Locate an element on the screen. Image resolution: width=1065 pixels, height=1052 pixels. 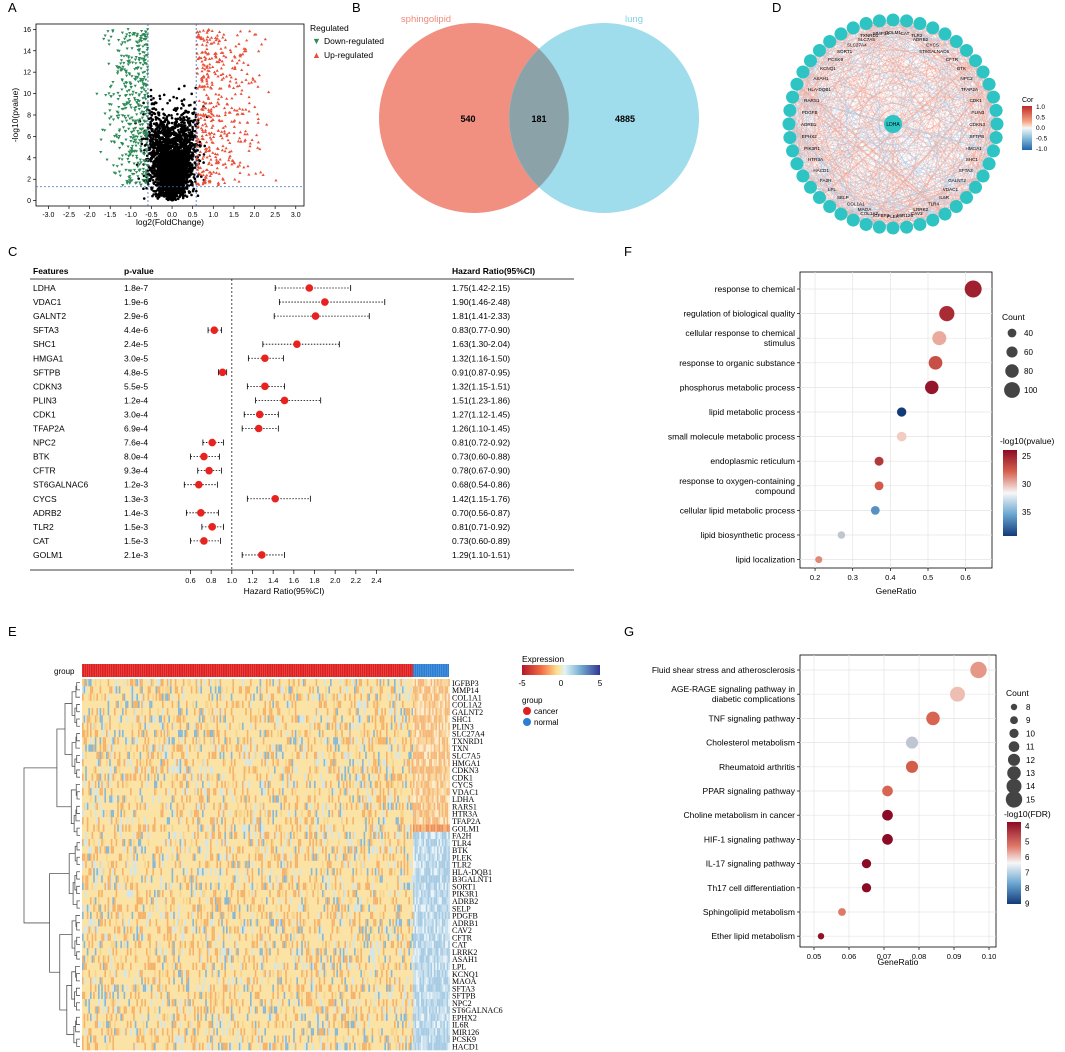
color-legend-tick: 5 is located at coordinates (1027, 842).